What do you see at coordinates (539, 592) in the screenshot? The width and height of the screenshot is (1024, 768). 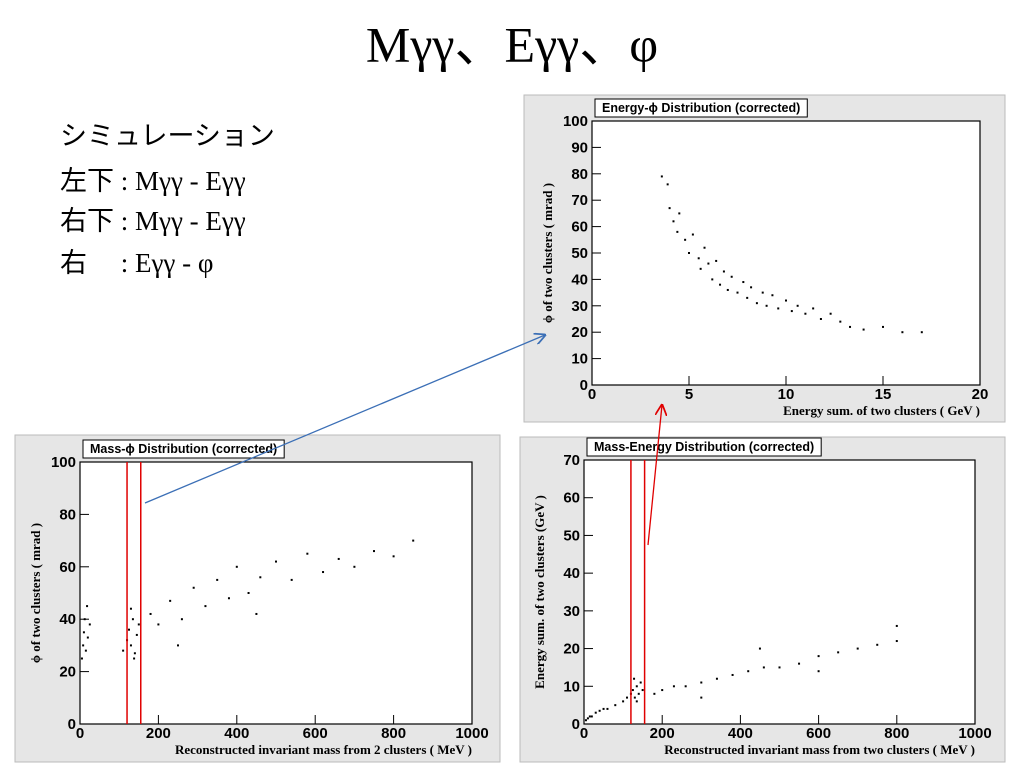 I see `y-axis-label: Energy sum. of two clusters (GeV )` at bounding box center [539, 592].